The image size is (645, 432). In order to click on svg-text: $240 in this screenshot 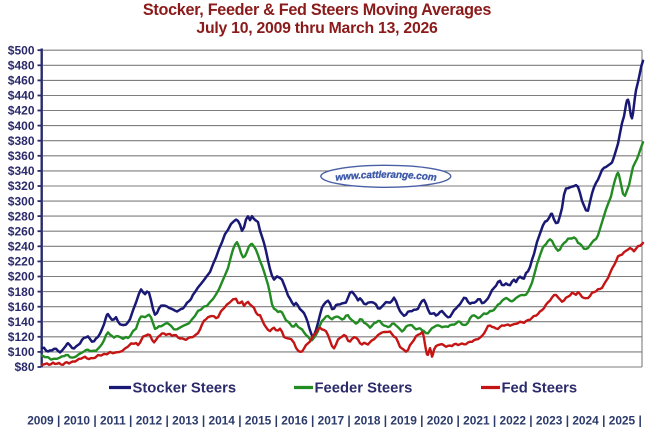, I will do `click(21, 247)`.